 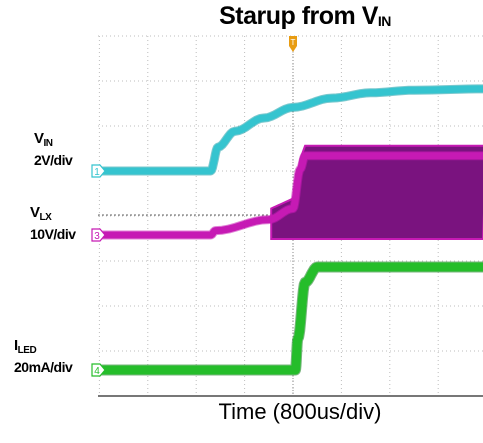 I want to click on iled-channel-label: ILED 20mA/div, so click(x=43, y=356).